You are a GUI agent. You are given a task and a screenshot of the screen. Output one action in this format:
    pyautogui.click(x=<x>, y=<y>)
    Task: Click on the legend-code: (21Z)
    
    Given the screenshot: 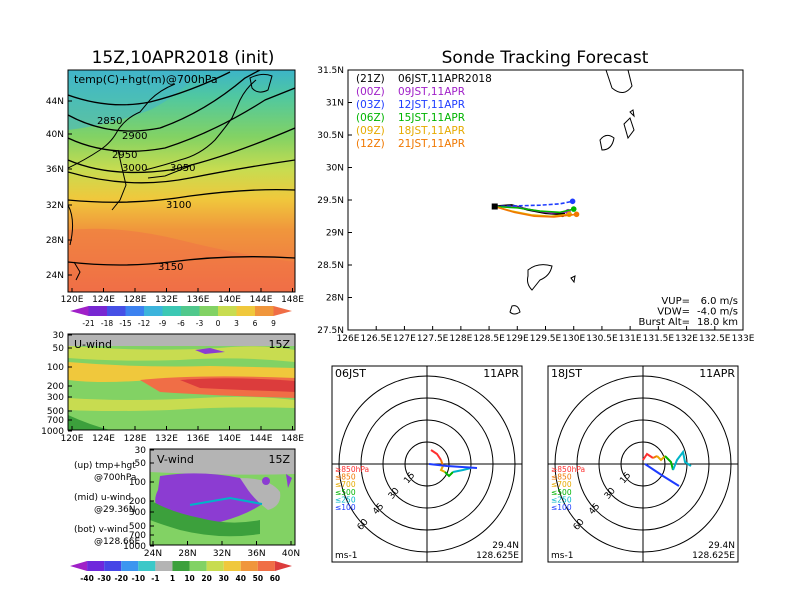 What is the action you would take?
    pyautogui.click(x=370, y=79)
    